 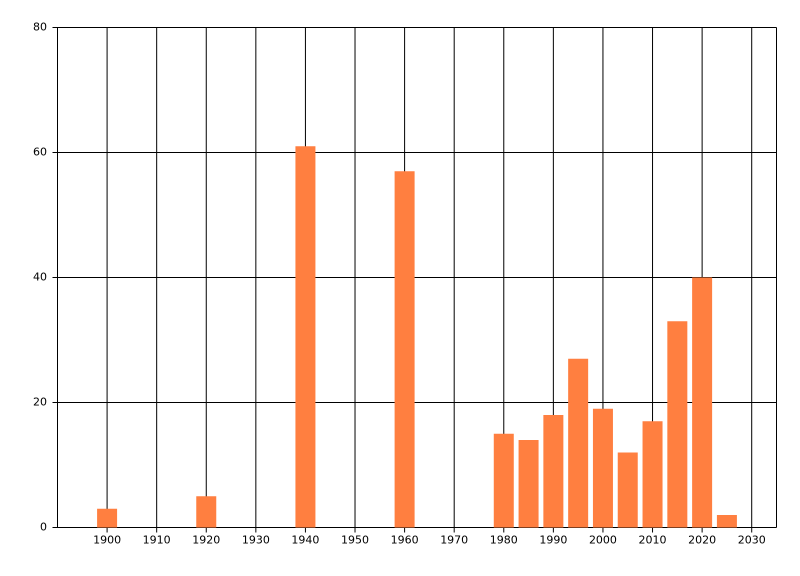 I want to click on x-tick-label: 2020, so click(x=702, y=540).